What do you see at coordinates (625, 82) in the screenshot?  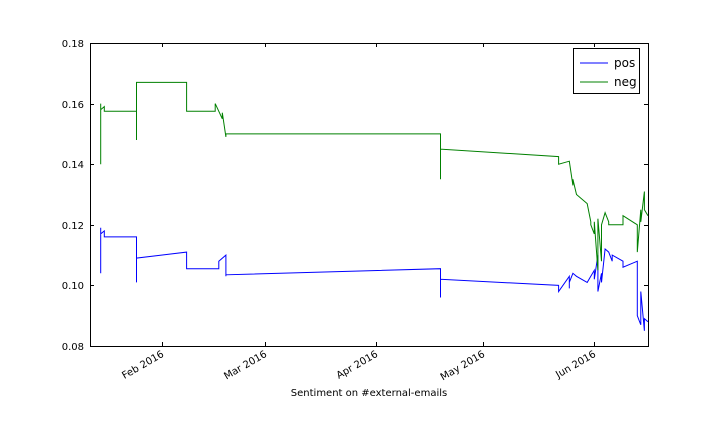 I see `legend-label-neg: neg` at bounding box center [625, 82].